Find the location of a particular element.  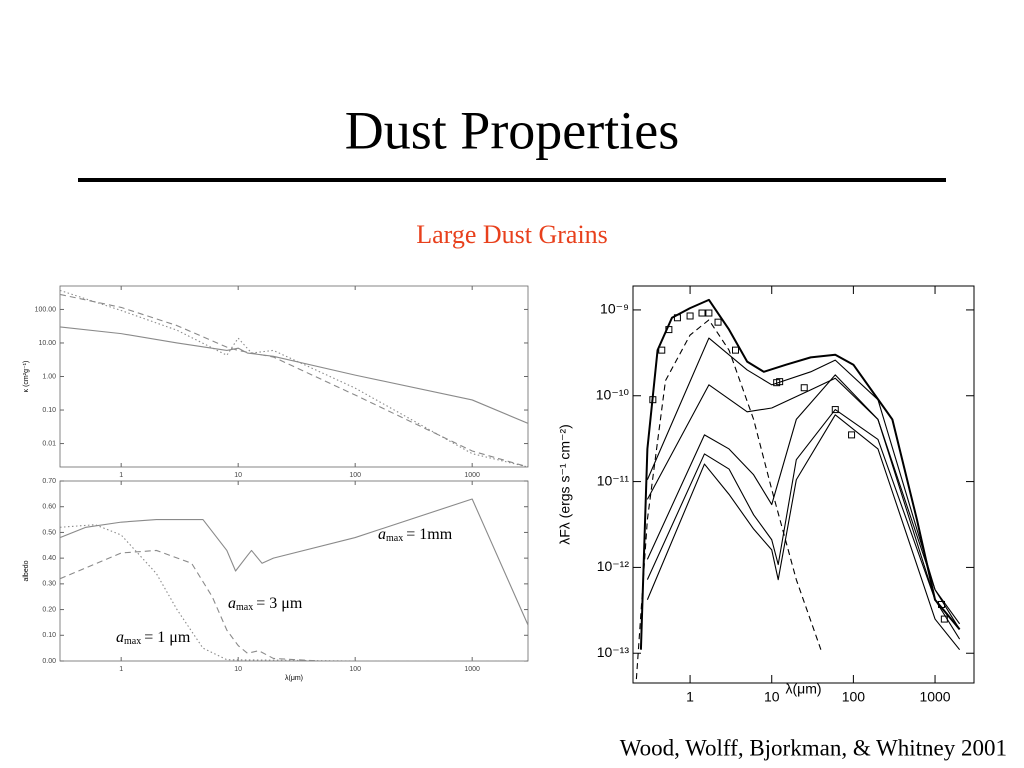

annotation-text: = 1mm is located at coordinates (429, 534).